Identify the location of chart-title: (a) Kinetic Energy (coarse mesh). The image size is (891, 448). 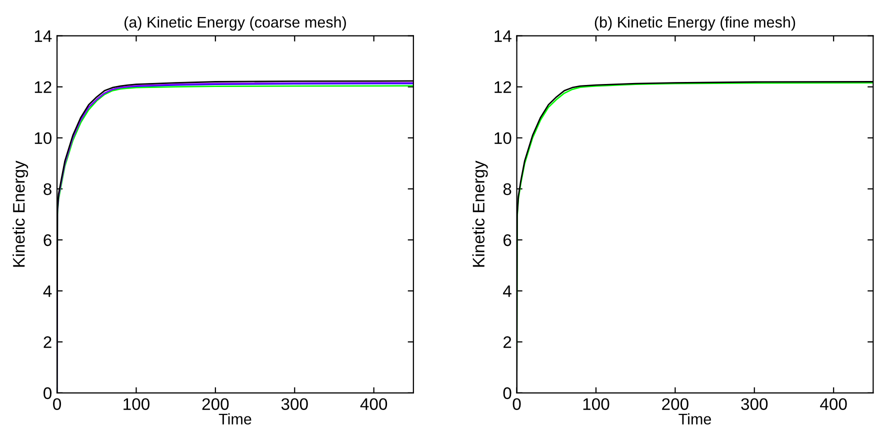
(235, 23).